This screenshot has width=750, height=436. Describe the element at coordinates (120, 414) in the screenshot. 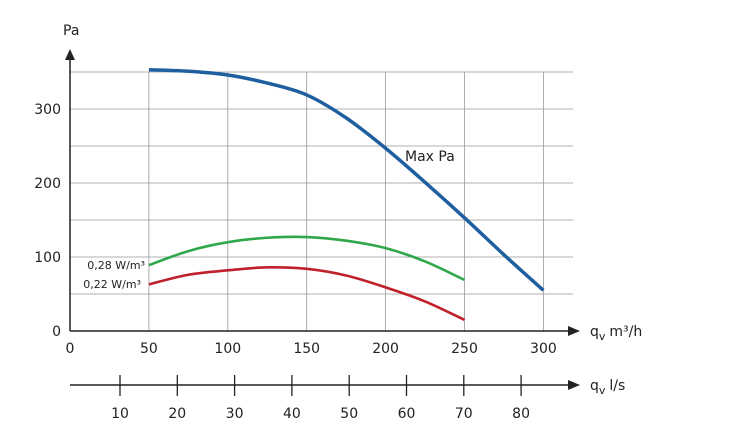

I see `x2-tick-label: 10` at that location.